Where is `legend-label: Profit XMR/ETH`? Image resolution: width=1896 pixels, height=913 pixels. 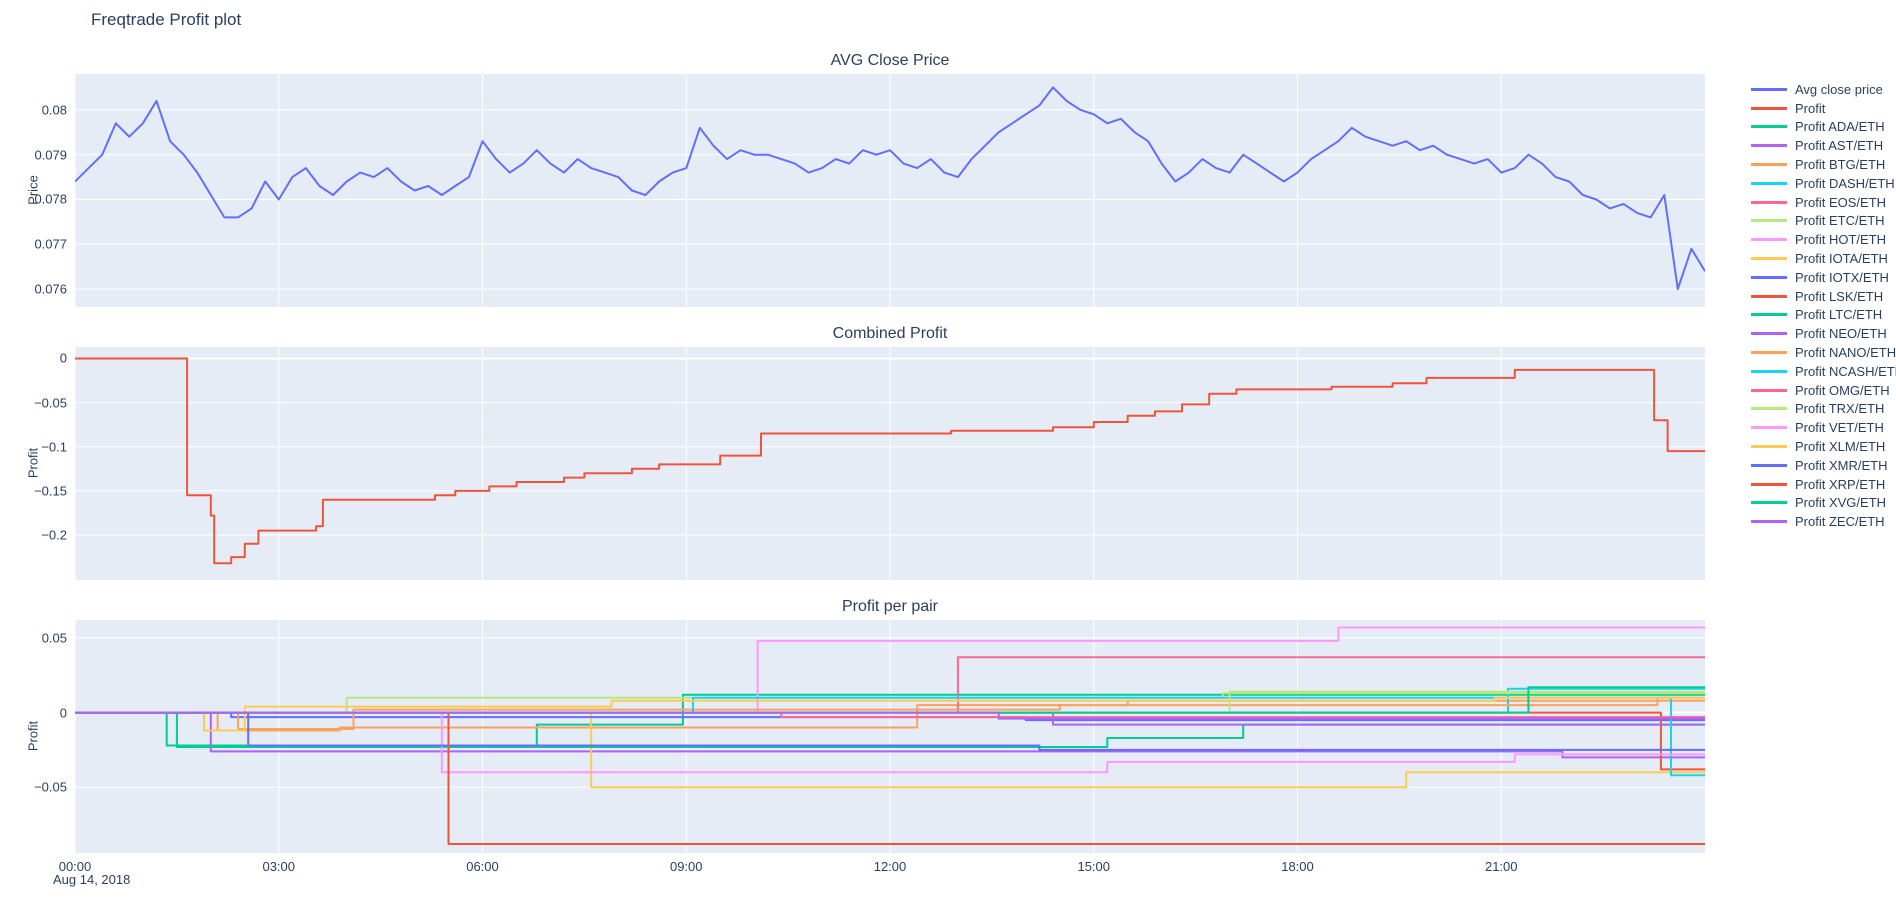
legend-label: Profit XMR/ETH is located at coordinates (1841, 465).